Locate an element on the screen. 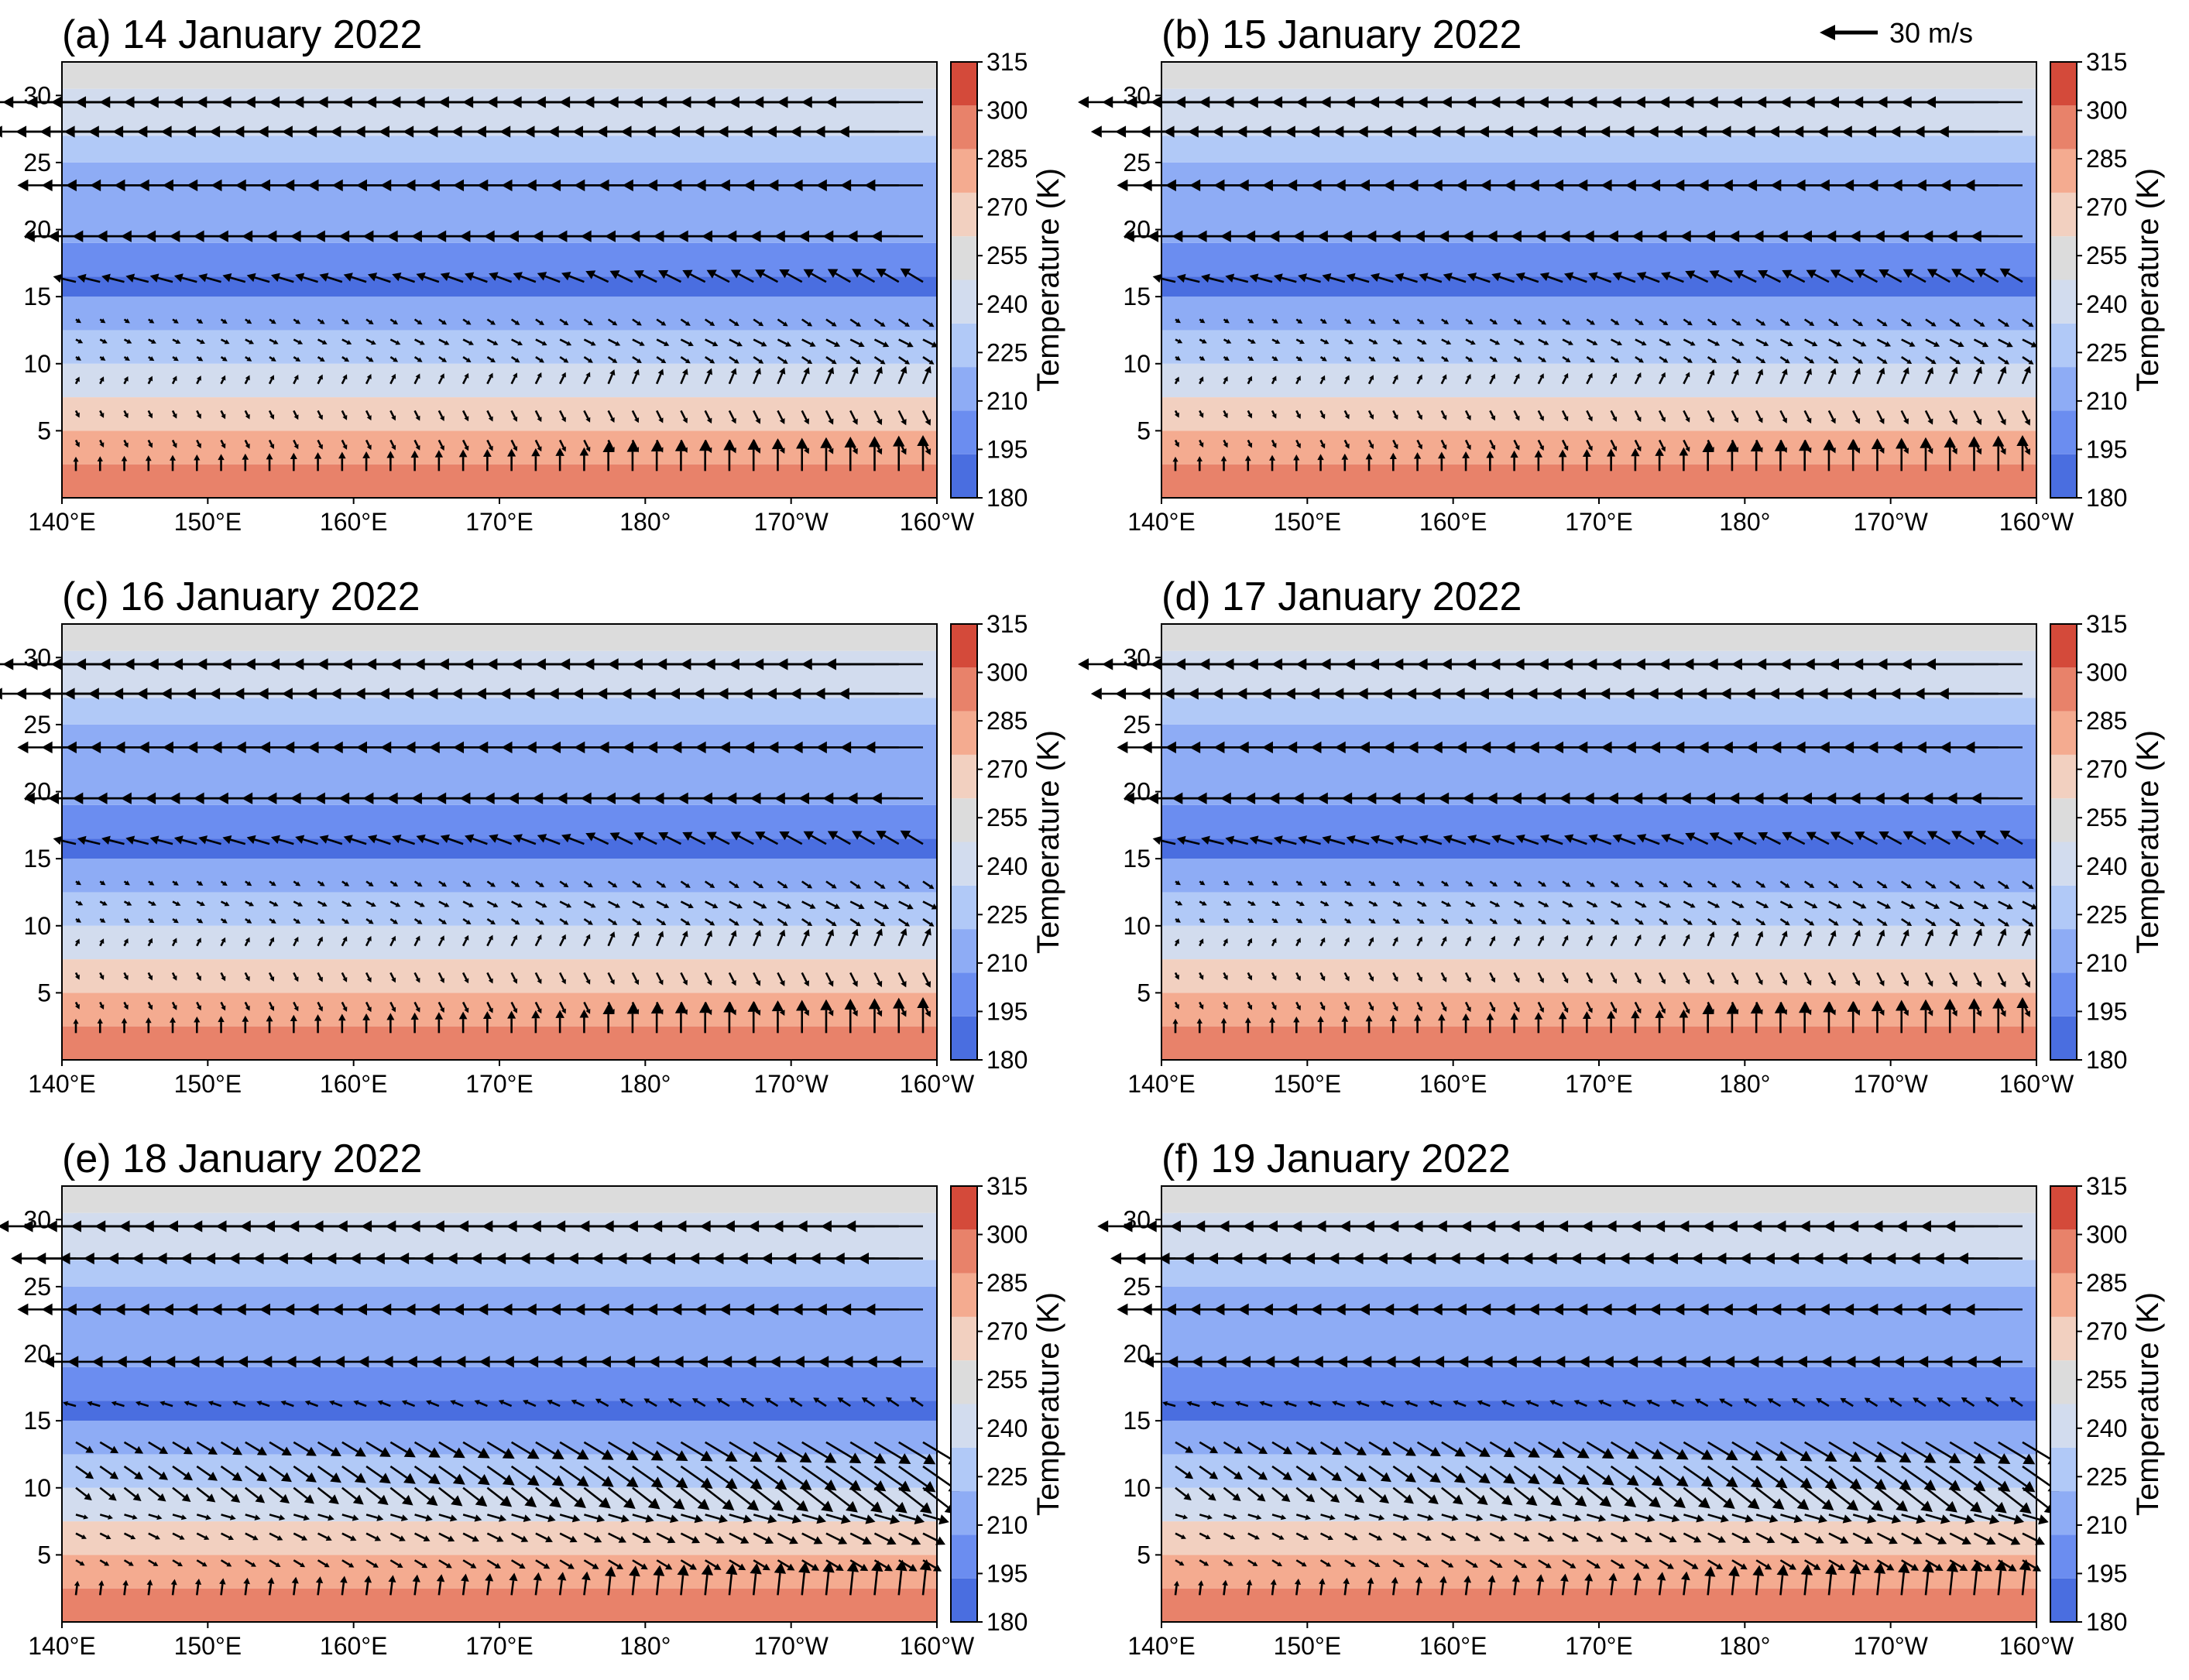 The height and width of the screenshot is (1680, 2189). colorbar-tick-label: 240 is located at coordinates (2106, 304).